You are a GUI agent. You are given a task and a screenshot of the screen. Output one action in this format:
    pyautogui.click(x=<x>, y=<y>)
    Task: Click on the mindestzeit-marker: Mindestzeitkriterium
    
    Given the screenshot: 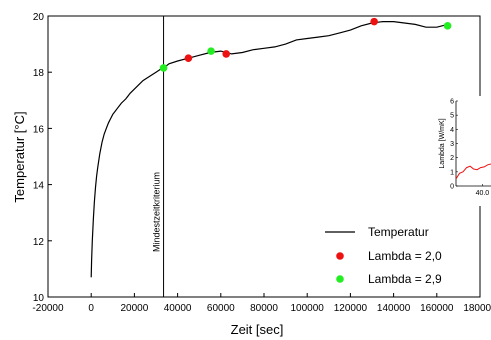 What is the action you would take?
    pyautogui.click(x=158, y=156)
    